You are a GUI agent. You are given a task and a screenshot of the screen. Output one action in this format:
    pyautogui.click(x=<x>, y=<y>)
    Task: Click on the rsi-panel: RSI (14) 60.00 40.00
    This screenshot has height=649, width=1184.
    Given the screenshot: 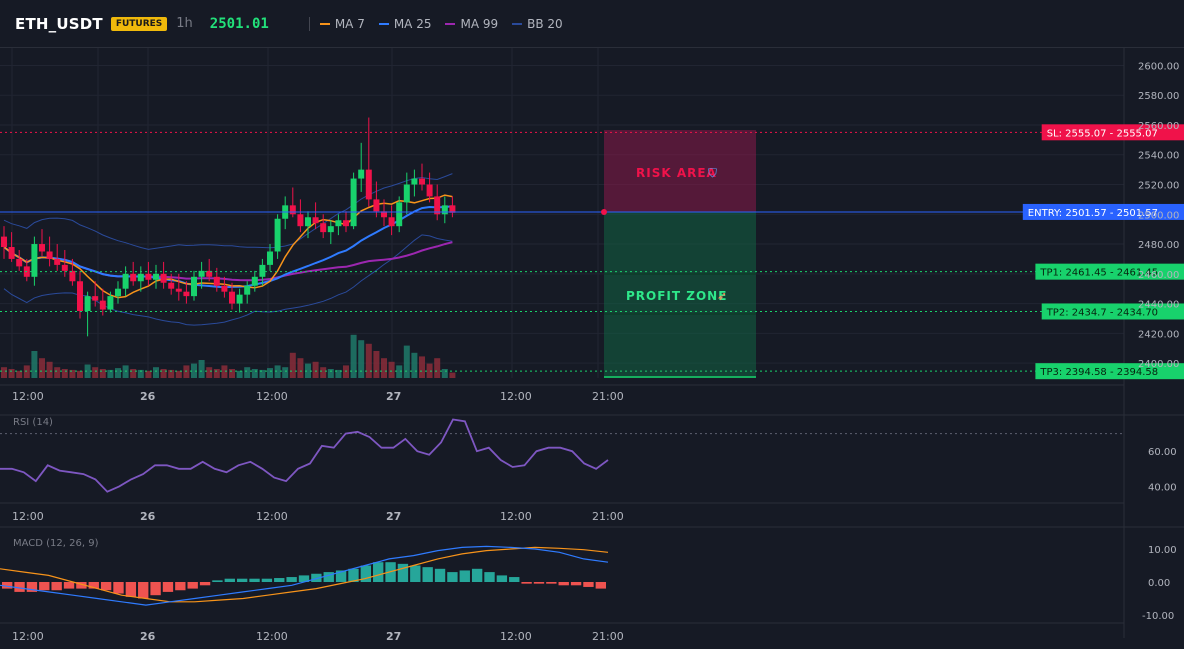 What is the action you would take?
    pyautogui.click(x=588, y=460)
    